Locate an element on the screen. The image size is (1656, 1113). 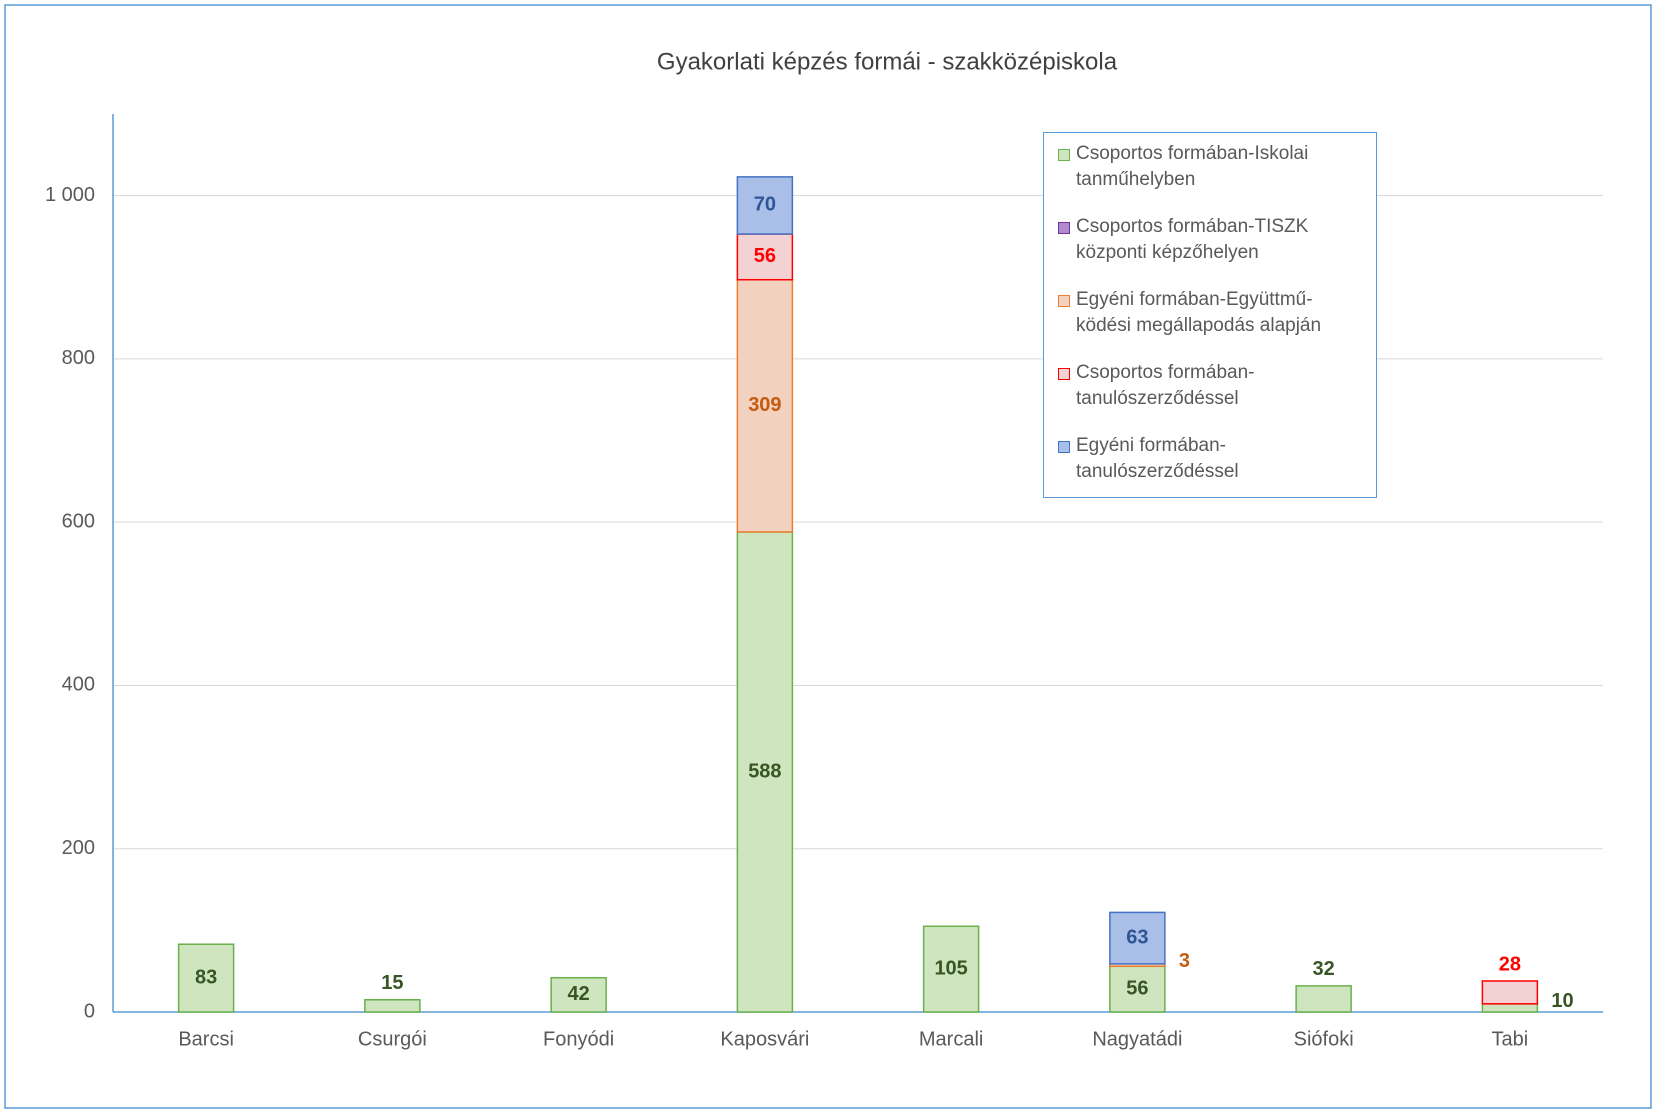
y-tick-label: 800 is located at coordinates (78, 358).